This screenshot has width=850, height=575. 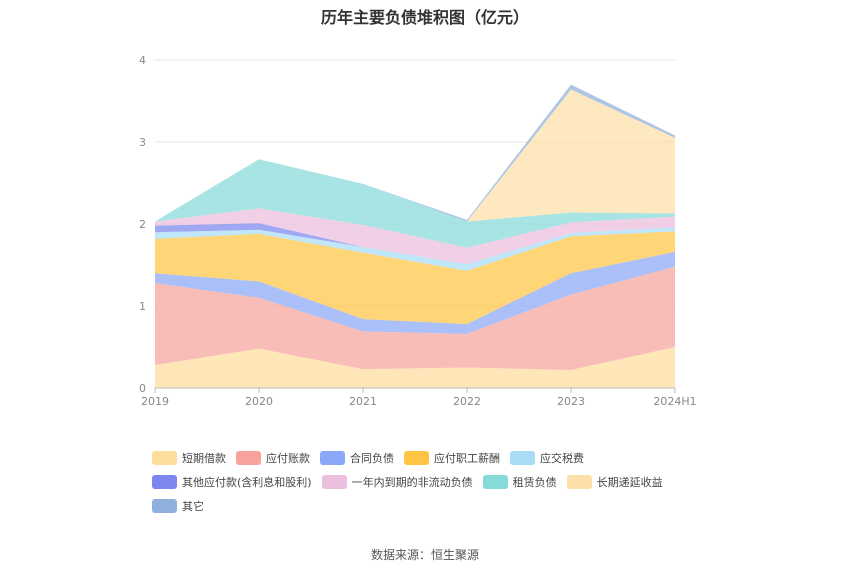 I want to click on x-tick-label: 2022, so click(x=467, y=401).